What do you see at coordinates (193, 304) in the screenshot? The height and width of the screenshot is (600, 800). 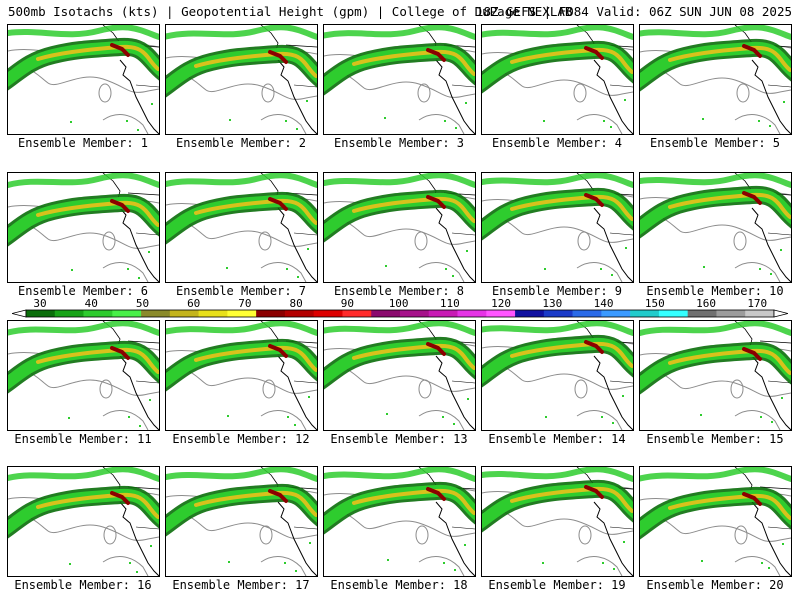 I see `colorbar-tick-label: 60` at bounding box center [193, 304].